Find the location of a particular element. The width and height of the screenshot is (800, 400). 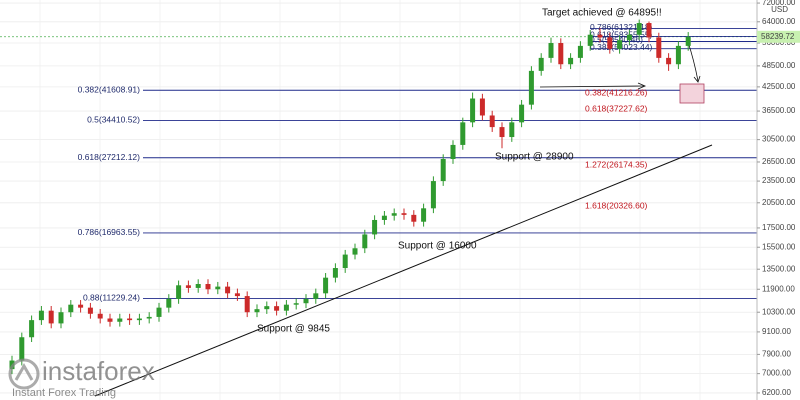

y-tick-label: 17500.00 is located at coordinates (779, 227).